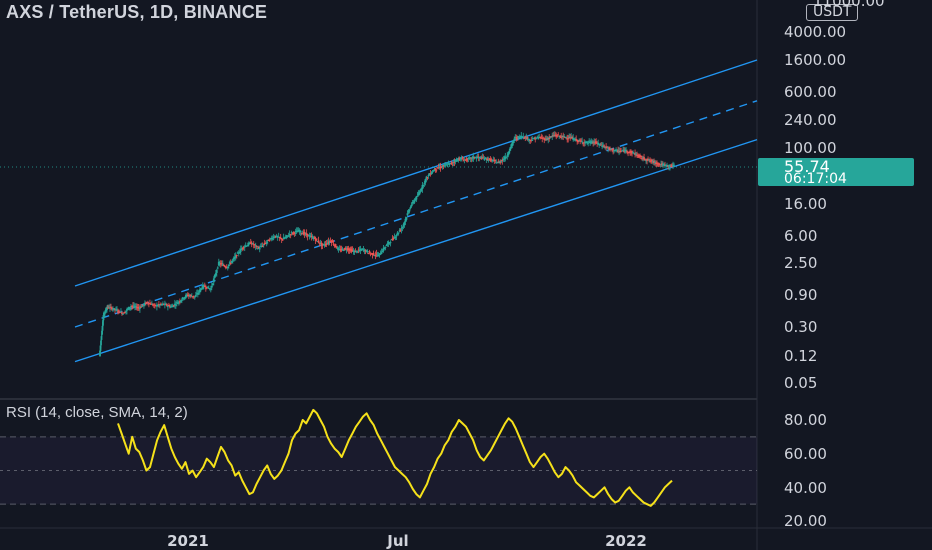  Describe the element at coordinates (832, 12) in the screenshot. I see `price-unit-badge: USDT` at that location.